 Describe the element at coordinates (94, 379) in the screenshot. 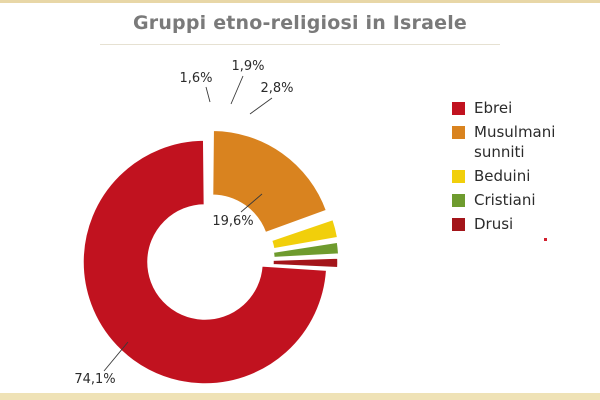

I see `data-label-ebrei: 74,1%` at that location.